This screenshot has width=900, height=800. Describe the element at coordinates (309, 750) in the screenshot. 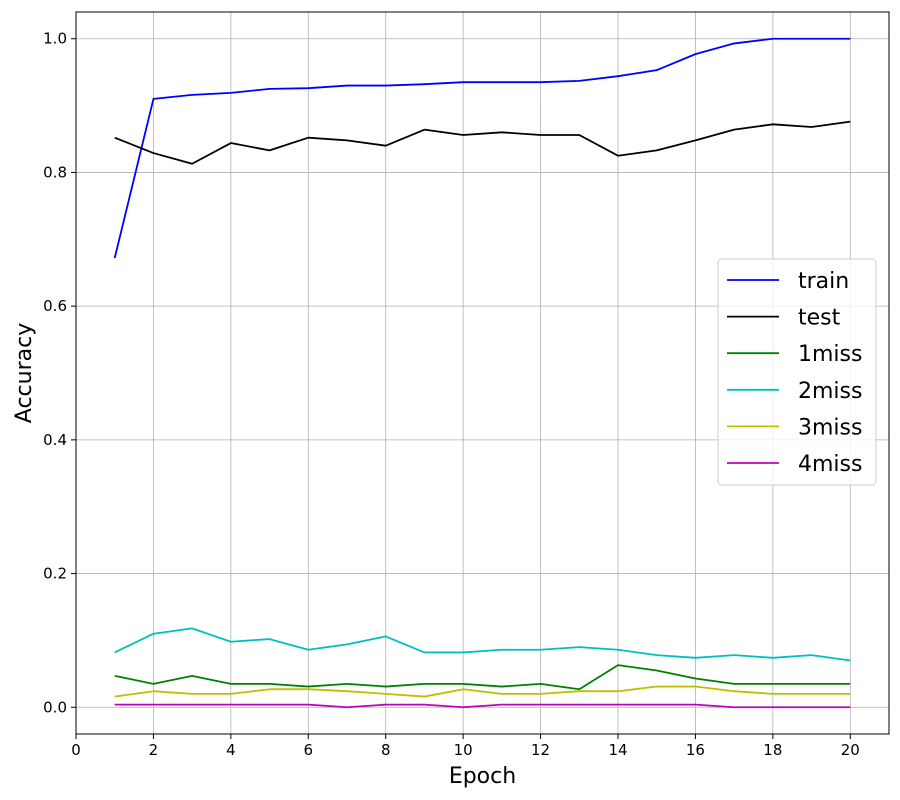

I see `x-tick-label: 6` at that location.